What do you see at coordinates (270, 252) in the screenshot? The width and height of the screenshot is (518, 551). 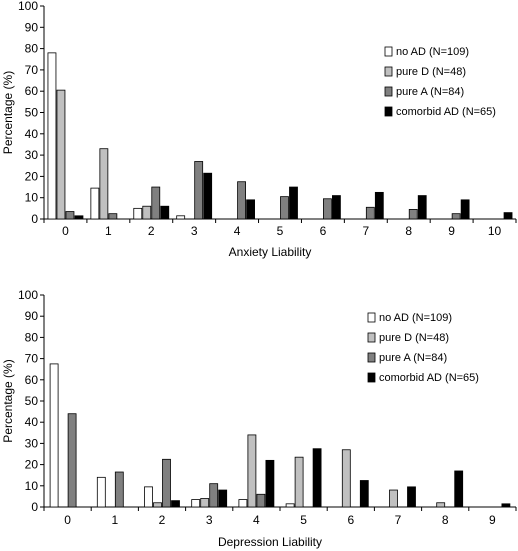 I see `x-axis-label: Anxiety Liability` at bounding box center [270, 252].